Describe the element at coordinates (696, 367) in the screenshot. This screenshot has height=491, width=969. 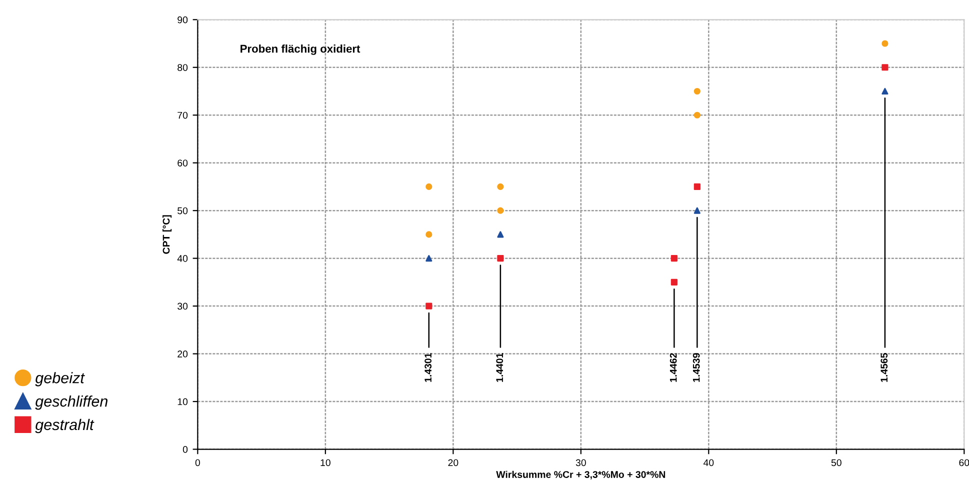
I see `annotation: 1.4539` at that location.